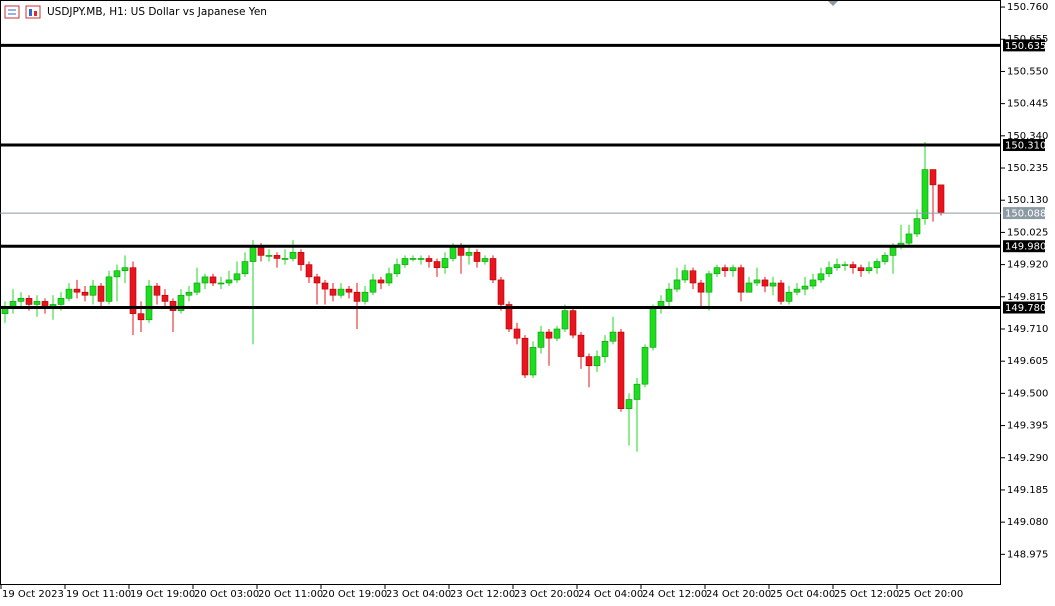 The width and height of the screenshot is (1055, 606). What do you see at coordinates (674, 594) in the screenshot?
I see `x-tick-label: 24 Oct 12:00` at bounding box center [674, 594].